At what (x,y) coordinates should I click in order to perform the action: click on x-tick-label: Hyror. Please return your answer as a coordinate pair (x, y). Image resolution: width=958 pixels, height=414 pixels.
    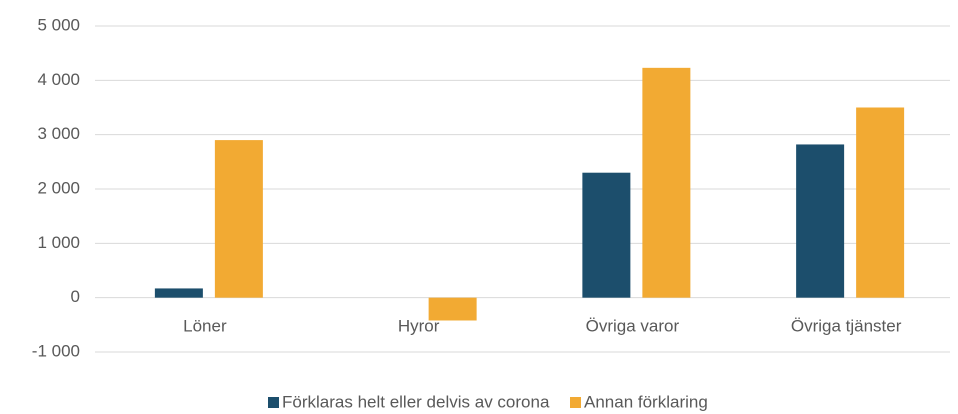
    Looking at the image, I should click on (419, 325).